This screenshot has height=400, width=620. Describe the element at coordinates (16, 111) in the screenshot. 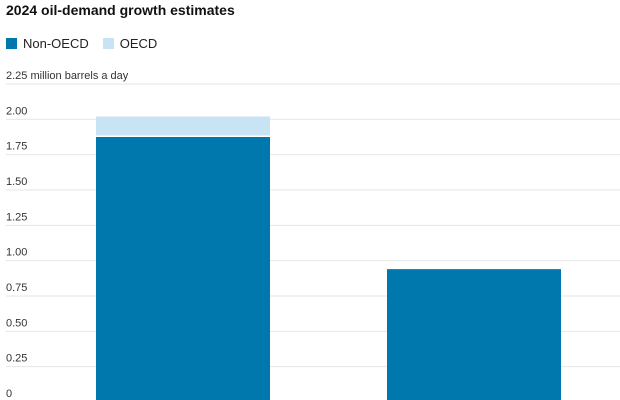

I see `y-tick-label: 2.00` at that location.